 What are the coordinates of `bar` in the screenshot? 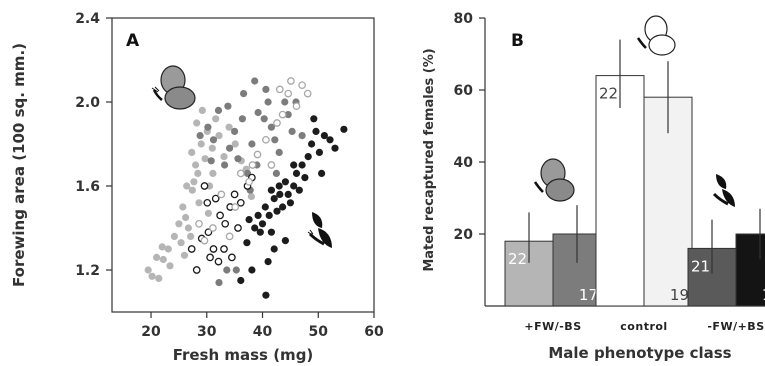 It's located at (620, 191).